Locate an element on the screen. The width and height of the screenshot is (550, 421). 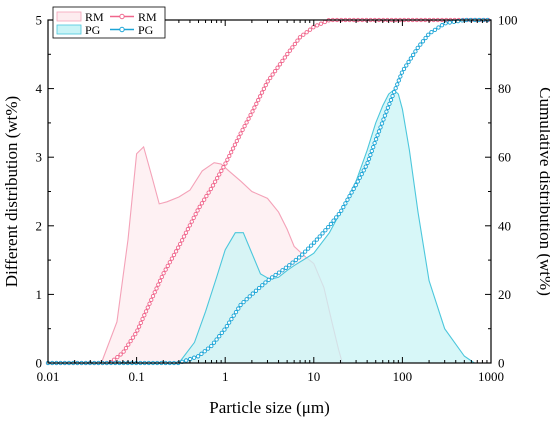
x-tick-label: 0.01 is located at coordinates (48, 376).